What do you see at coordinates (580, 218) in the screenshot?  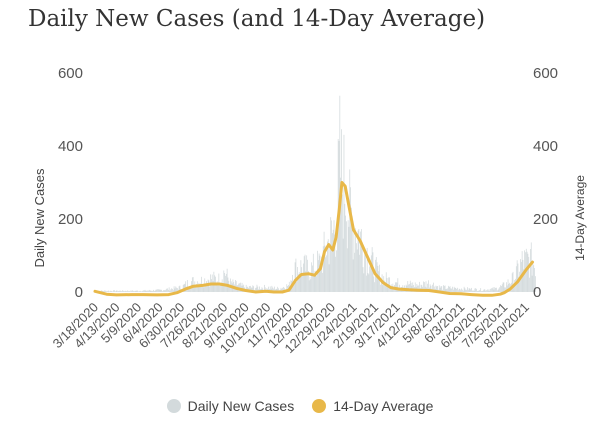 I see `right-y-axis-label: 14-Day Average` at bounding box center [580, 218].